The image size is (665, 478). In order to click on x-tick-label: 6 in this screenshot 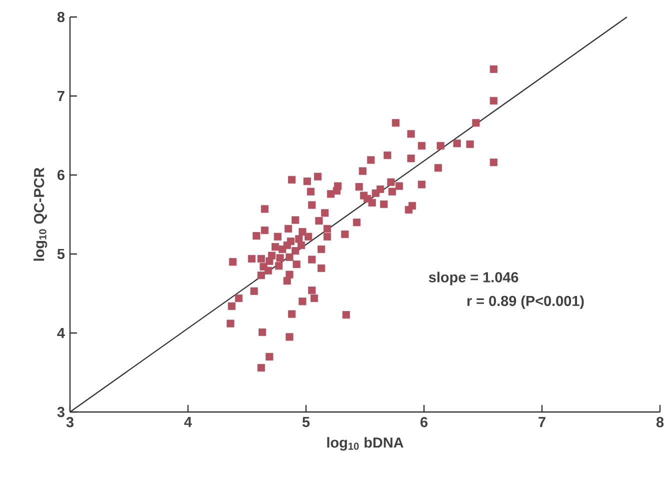, I will do `click(424, 422)`.